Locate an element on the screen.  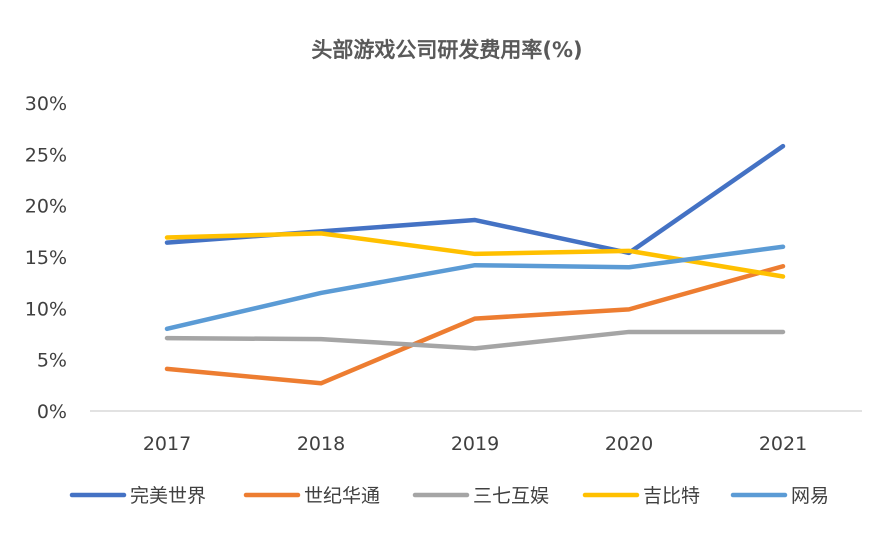
y-tick-label: 30% is located at coordinates (46, 104).